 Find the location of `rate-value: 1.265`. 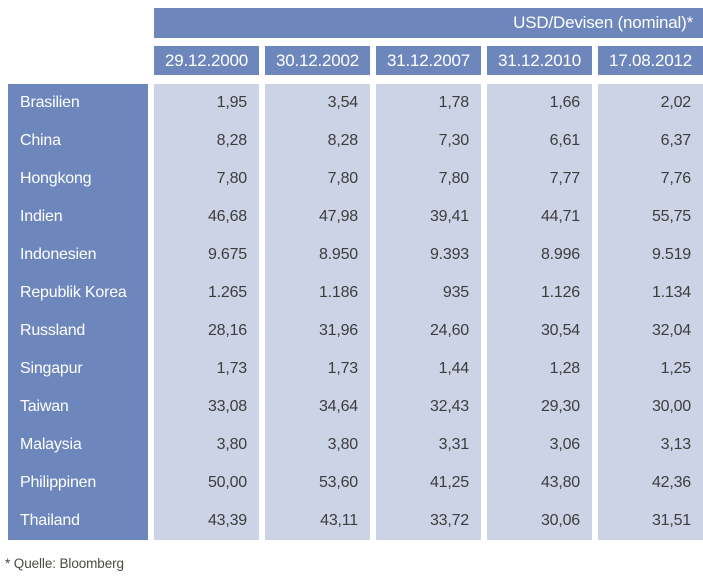

rate-value: 1.265 is located at coordinates (206, 293).